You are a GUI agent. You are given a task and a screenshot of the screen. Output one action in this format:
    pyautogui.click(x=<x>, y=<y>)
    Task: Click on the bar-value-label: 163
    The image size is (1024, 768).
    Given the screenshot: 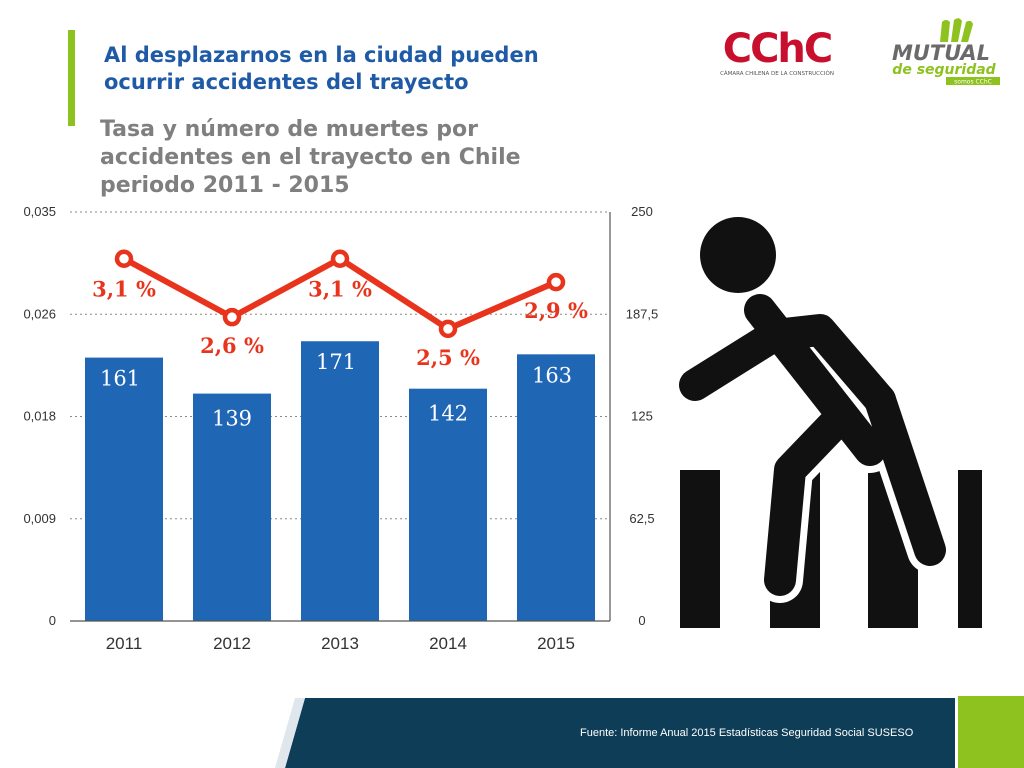 What is the action you would take?
    pyautogui.click(x=552, y=375)
    